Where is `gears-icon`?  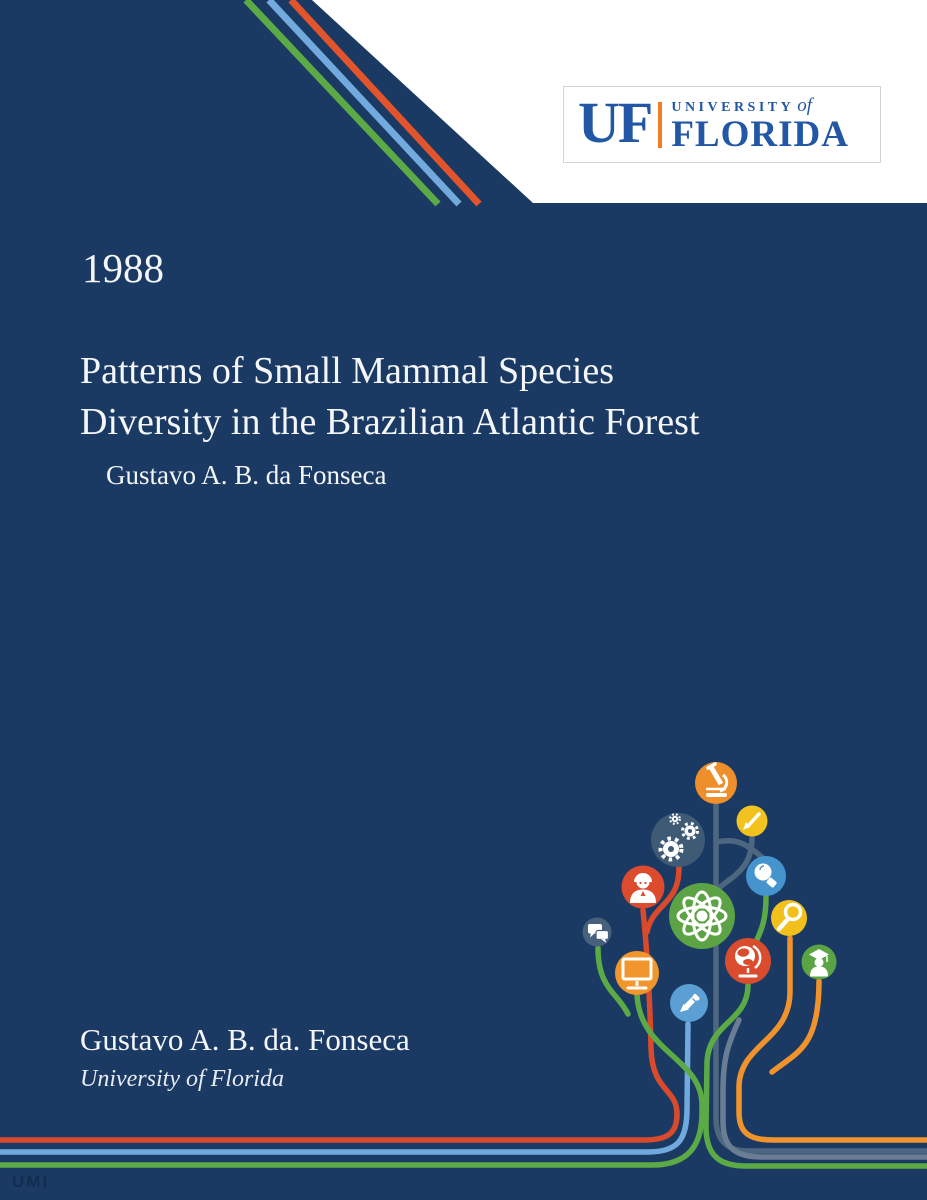
gears-icon is located at coordinates (678, 840).